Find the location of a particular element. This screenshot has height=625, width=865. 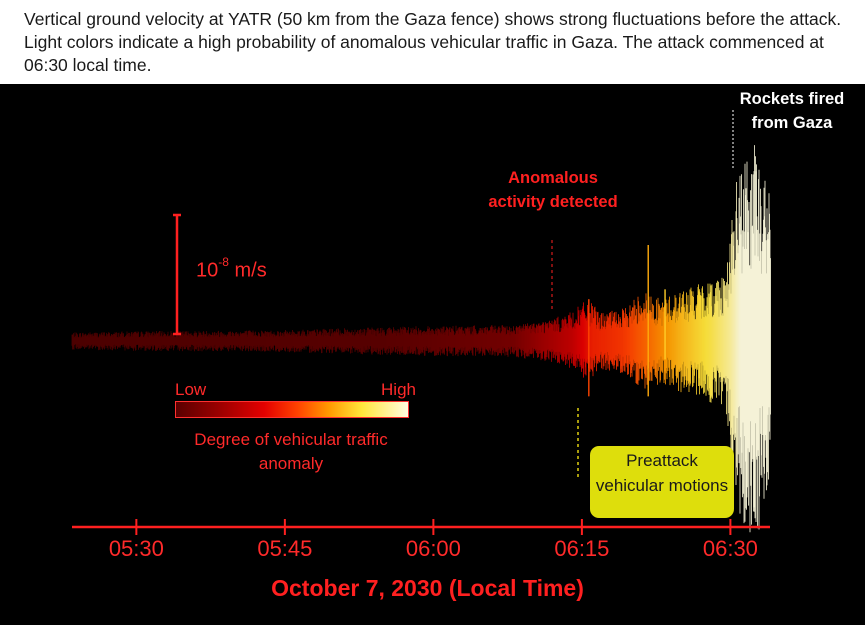

x-tick-label: 06:00 is located at coordinates (433, 548).